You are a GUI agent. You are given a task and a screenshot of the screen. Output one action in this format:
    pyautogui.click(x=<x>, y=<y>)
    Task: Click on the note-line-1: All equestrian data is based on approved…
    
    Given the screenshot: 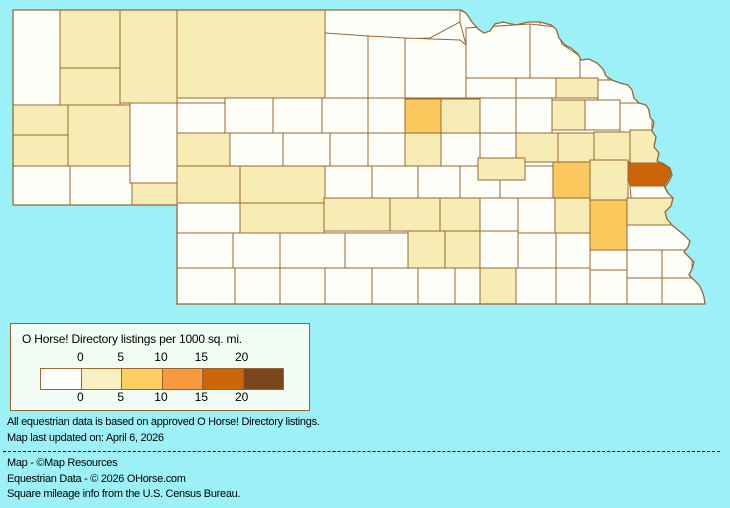 What is the action you would take?
    pyautogui.click(x=163, y=422)
    